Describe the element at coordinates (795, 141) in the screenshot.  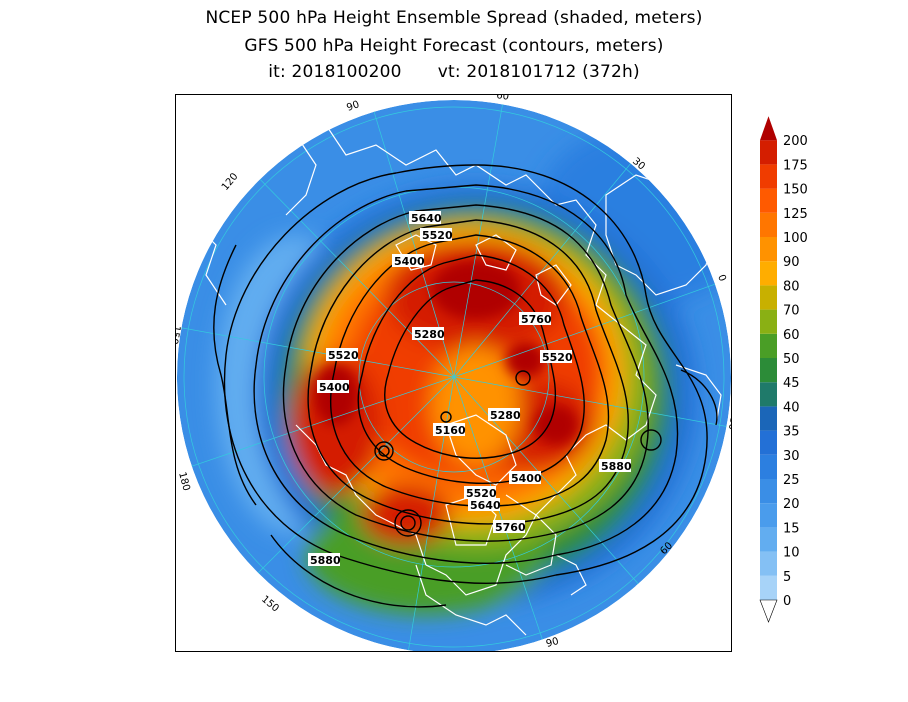
I see `colorbar-label-200: 200` at that location.